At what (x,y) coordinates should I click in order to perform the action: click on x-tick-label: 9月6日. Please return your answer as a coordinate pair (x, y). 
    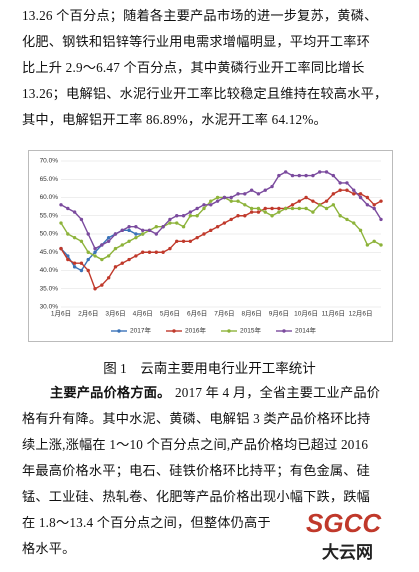
    Looking at the image, I should click on (279, 314).